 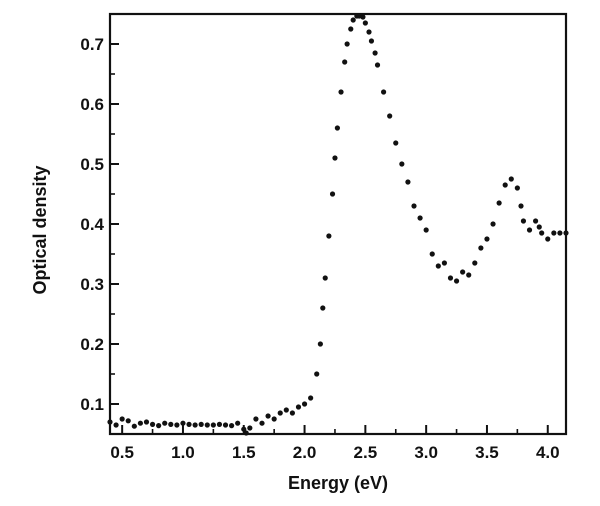 What do you see at coordinates (183, 452) in the screenshot?
I see `x-tick-label: 1.0` at bounding box center [183, 452].